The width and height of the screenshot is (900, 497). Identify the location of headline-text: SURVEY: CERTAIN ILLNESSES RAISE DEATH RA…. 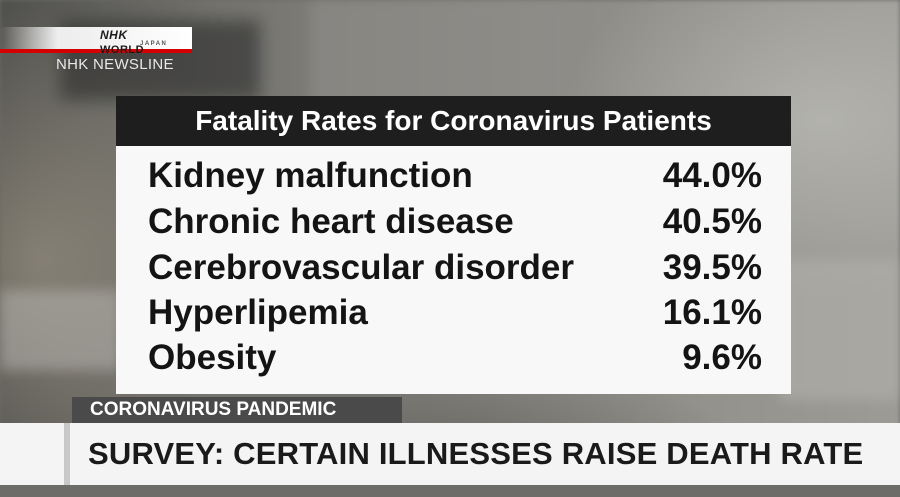
(476, 453).